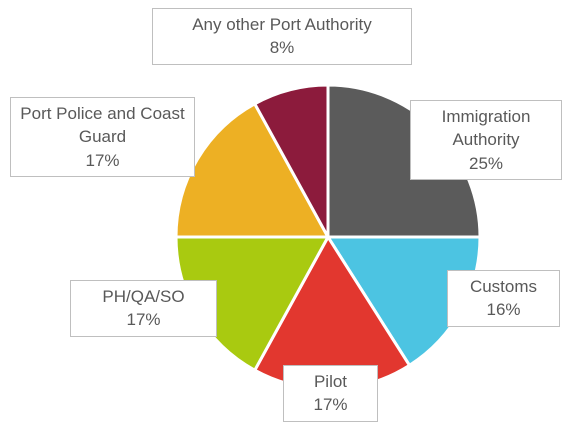 Image resolution: width=576 pixels, height=431 pixels. What do you see at coordinates (486, 128) in the screenshot?
I see `label-name: Immigration Authority` at bounding box center [486, 128].